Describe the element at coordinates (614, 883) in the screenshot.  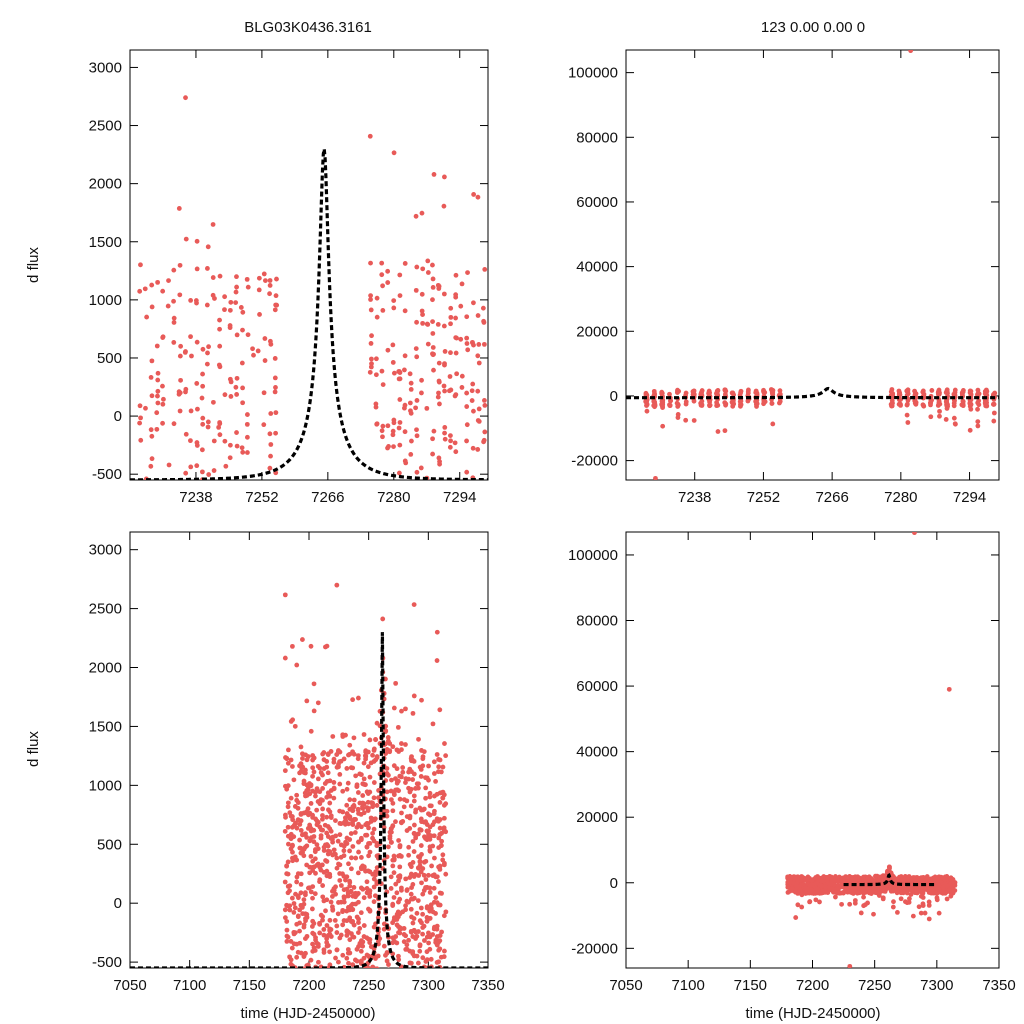
I see `y-tick-label: 0` at that location.